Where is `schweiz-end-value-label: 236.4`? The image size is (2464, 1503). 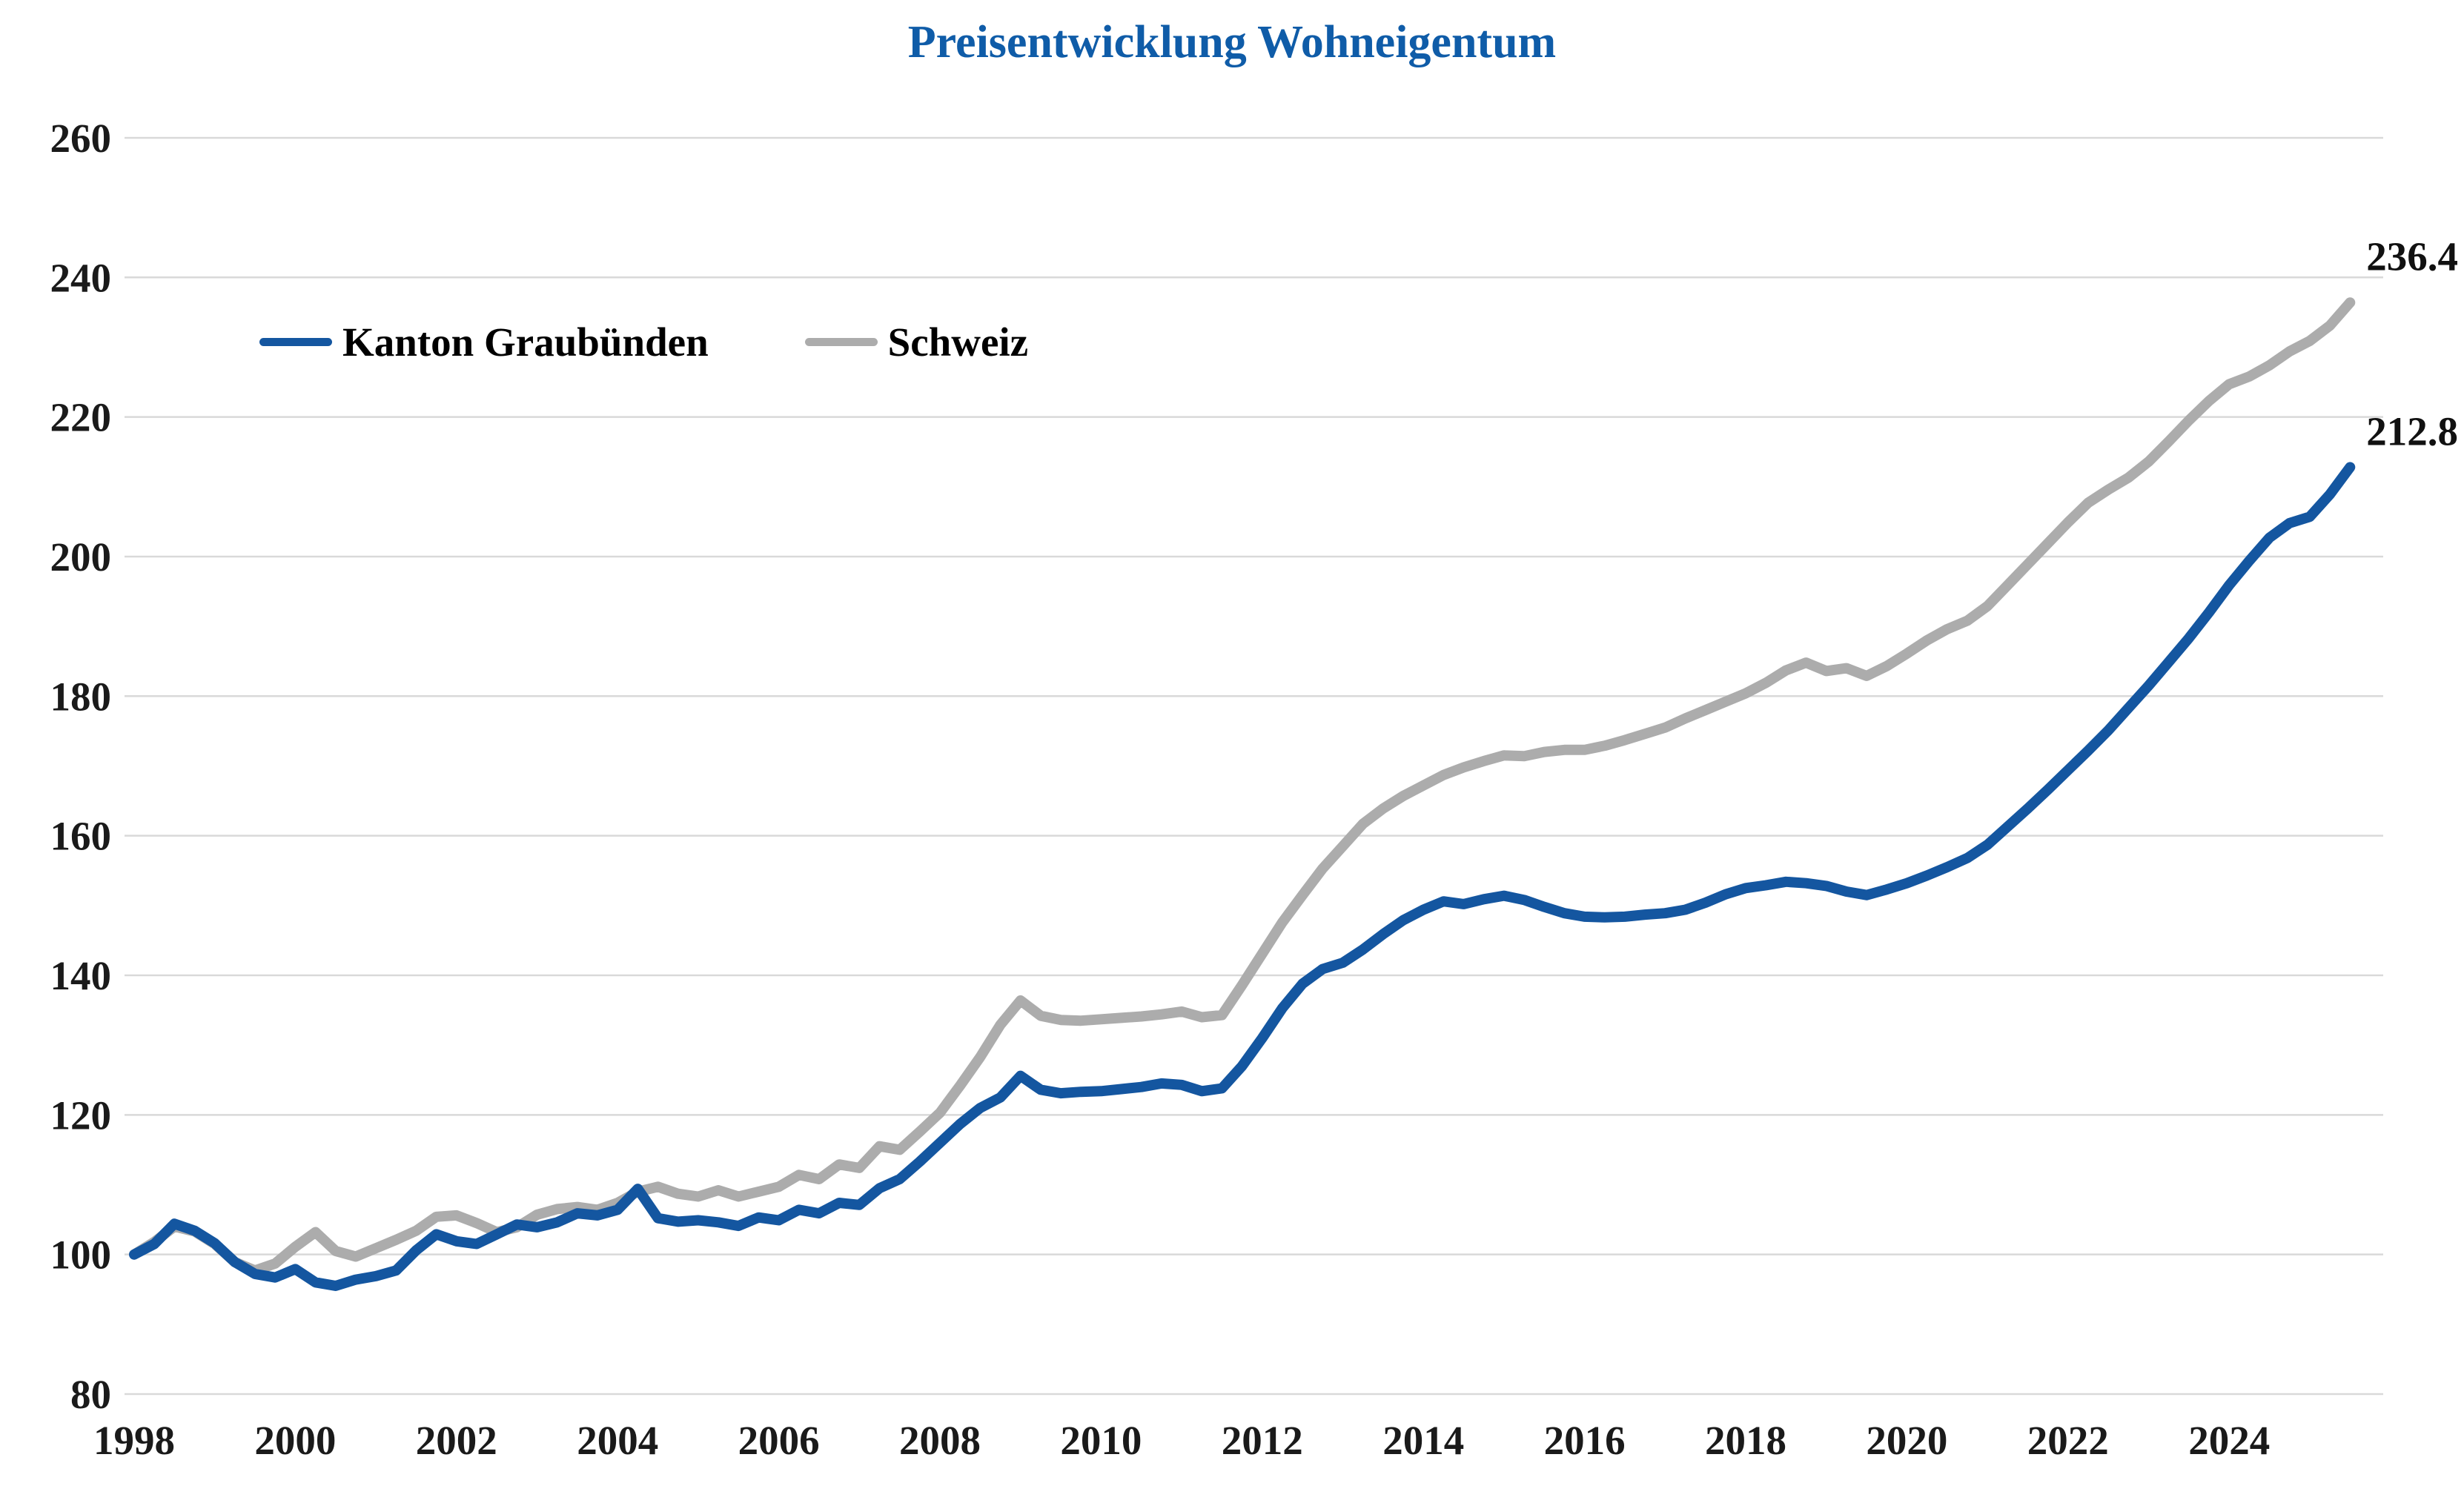
schweiz-end-value-label: 236.4 is located at coordinates (2412, 256).